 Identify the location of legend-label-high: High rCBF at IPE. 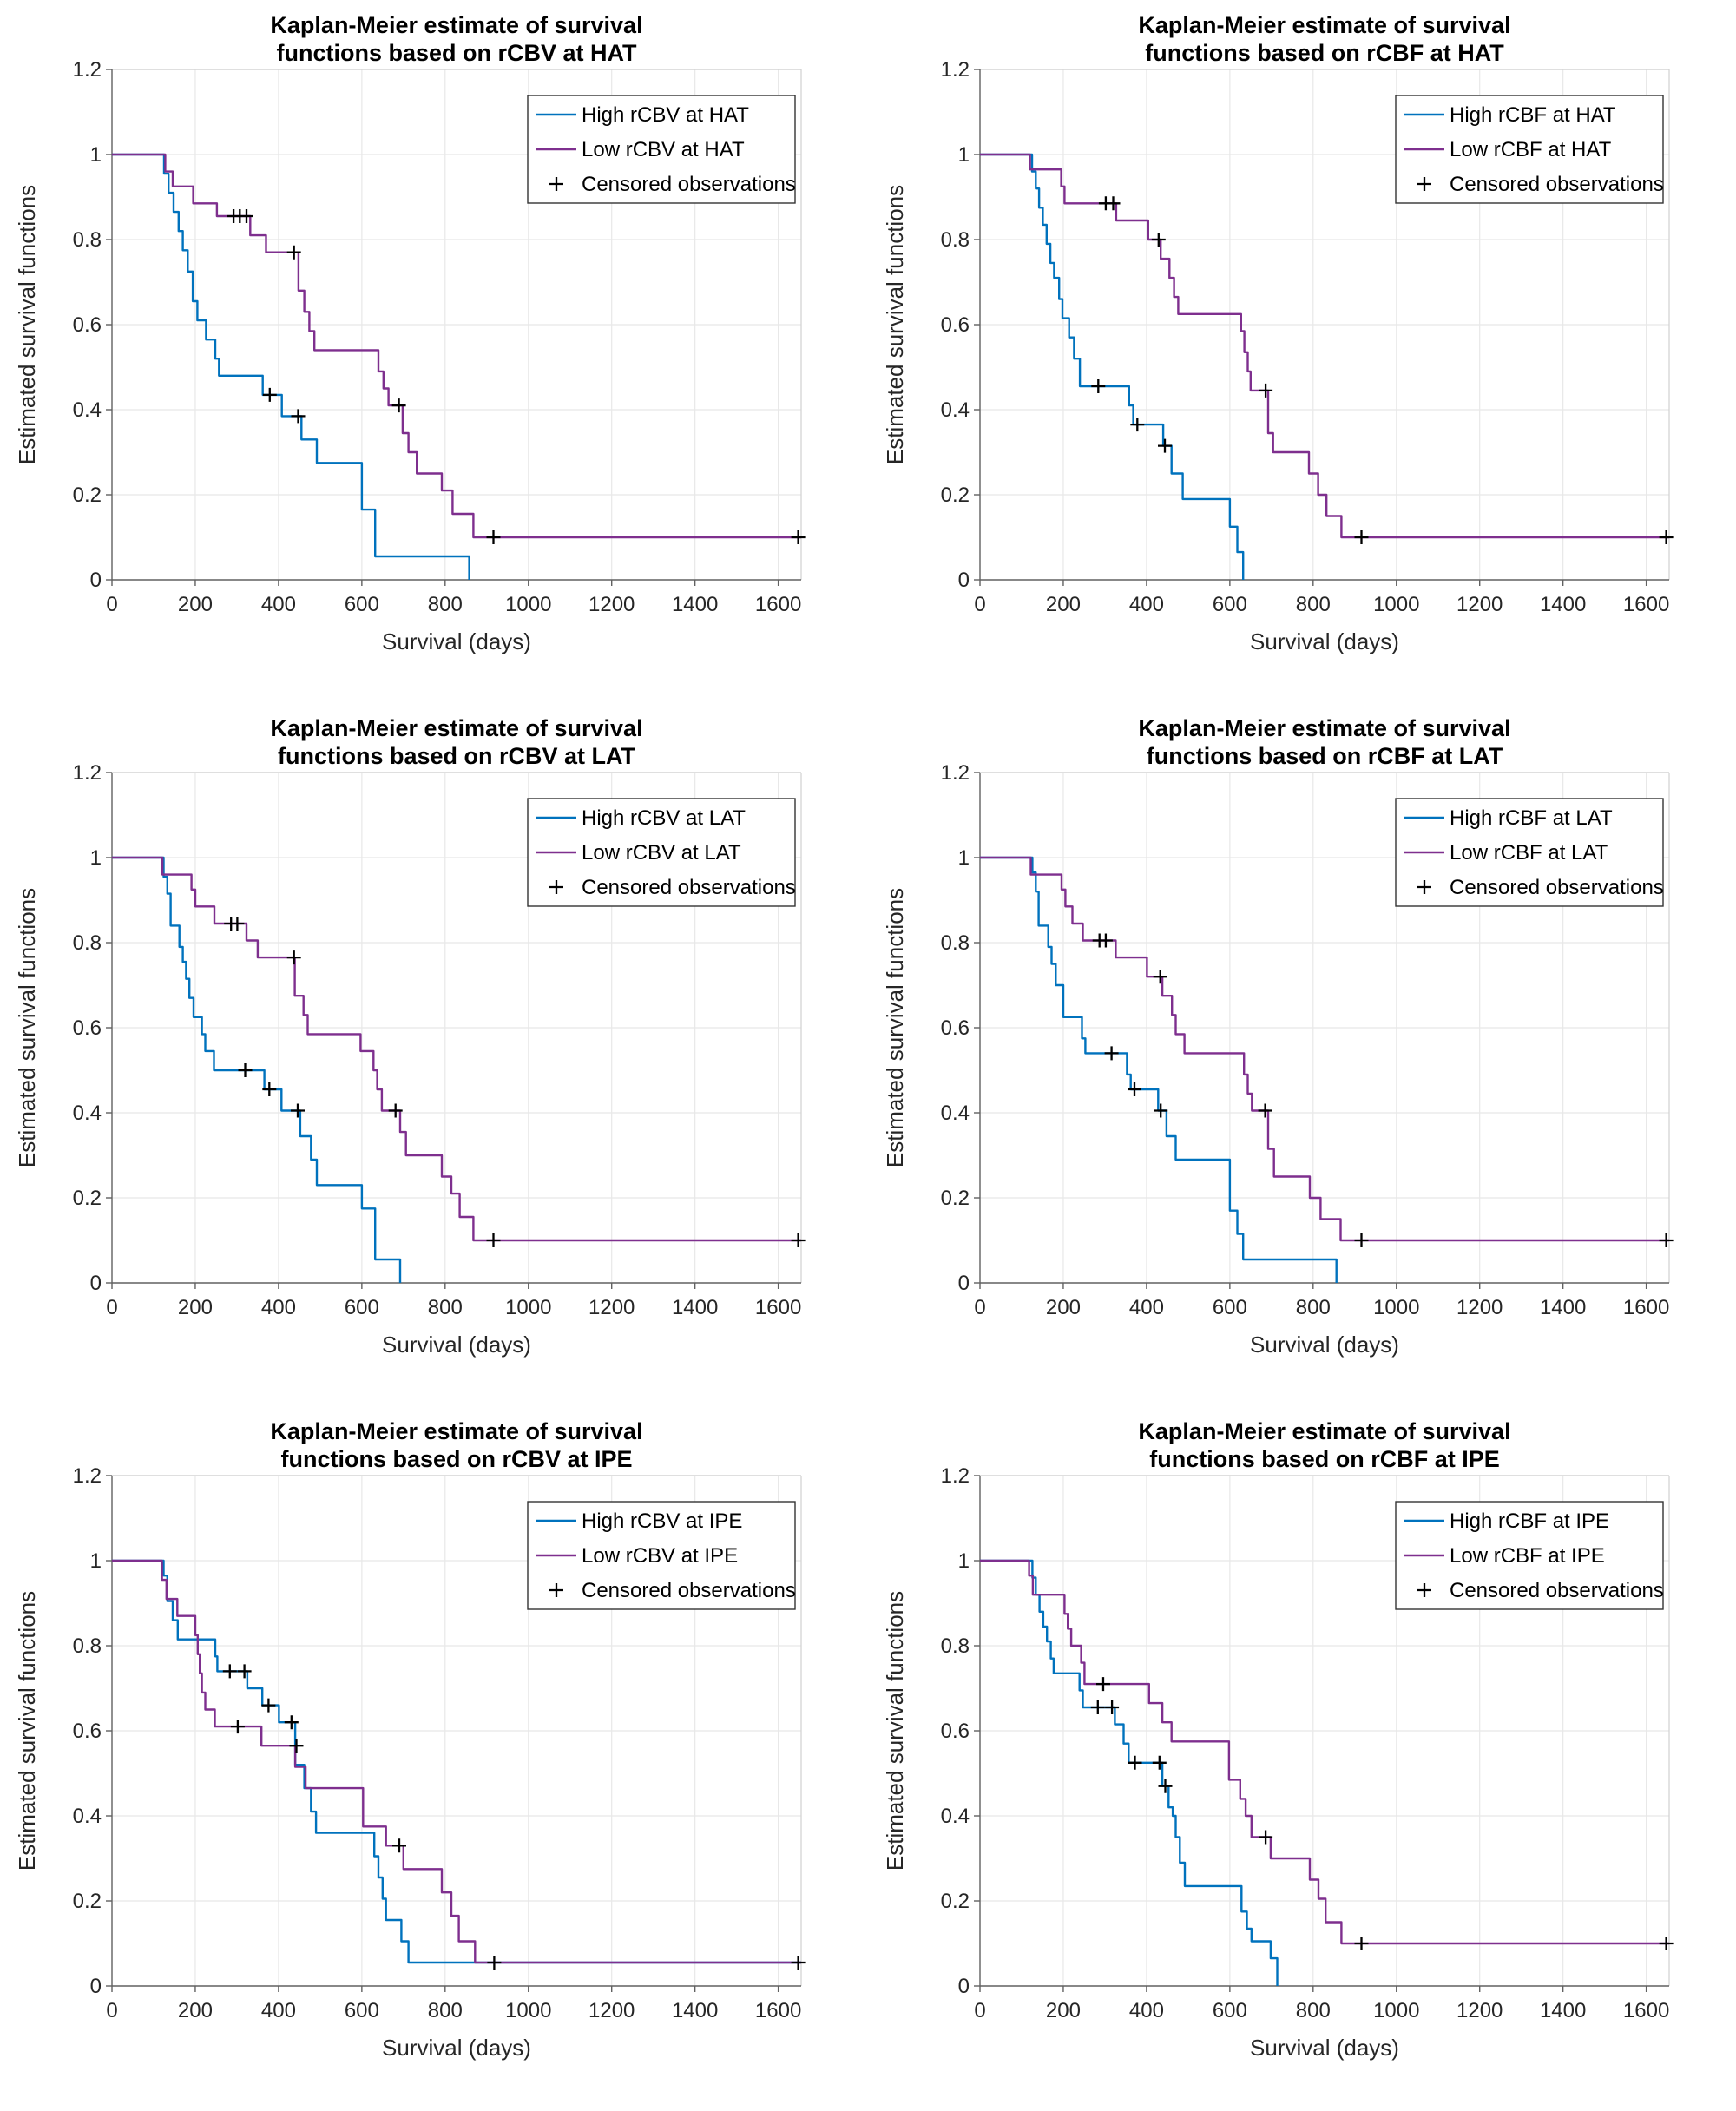
(1529, 1521).